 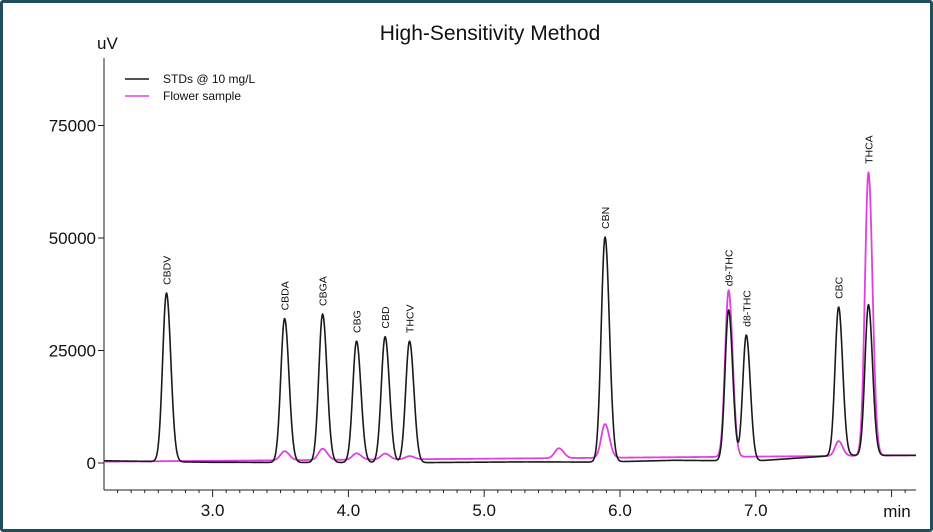 What do you see at coordinates (484, 510) in the screenshot?
I see `x-tick-label: 5.0` at bounding box center [484, 510].